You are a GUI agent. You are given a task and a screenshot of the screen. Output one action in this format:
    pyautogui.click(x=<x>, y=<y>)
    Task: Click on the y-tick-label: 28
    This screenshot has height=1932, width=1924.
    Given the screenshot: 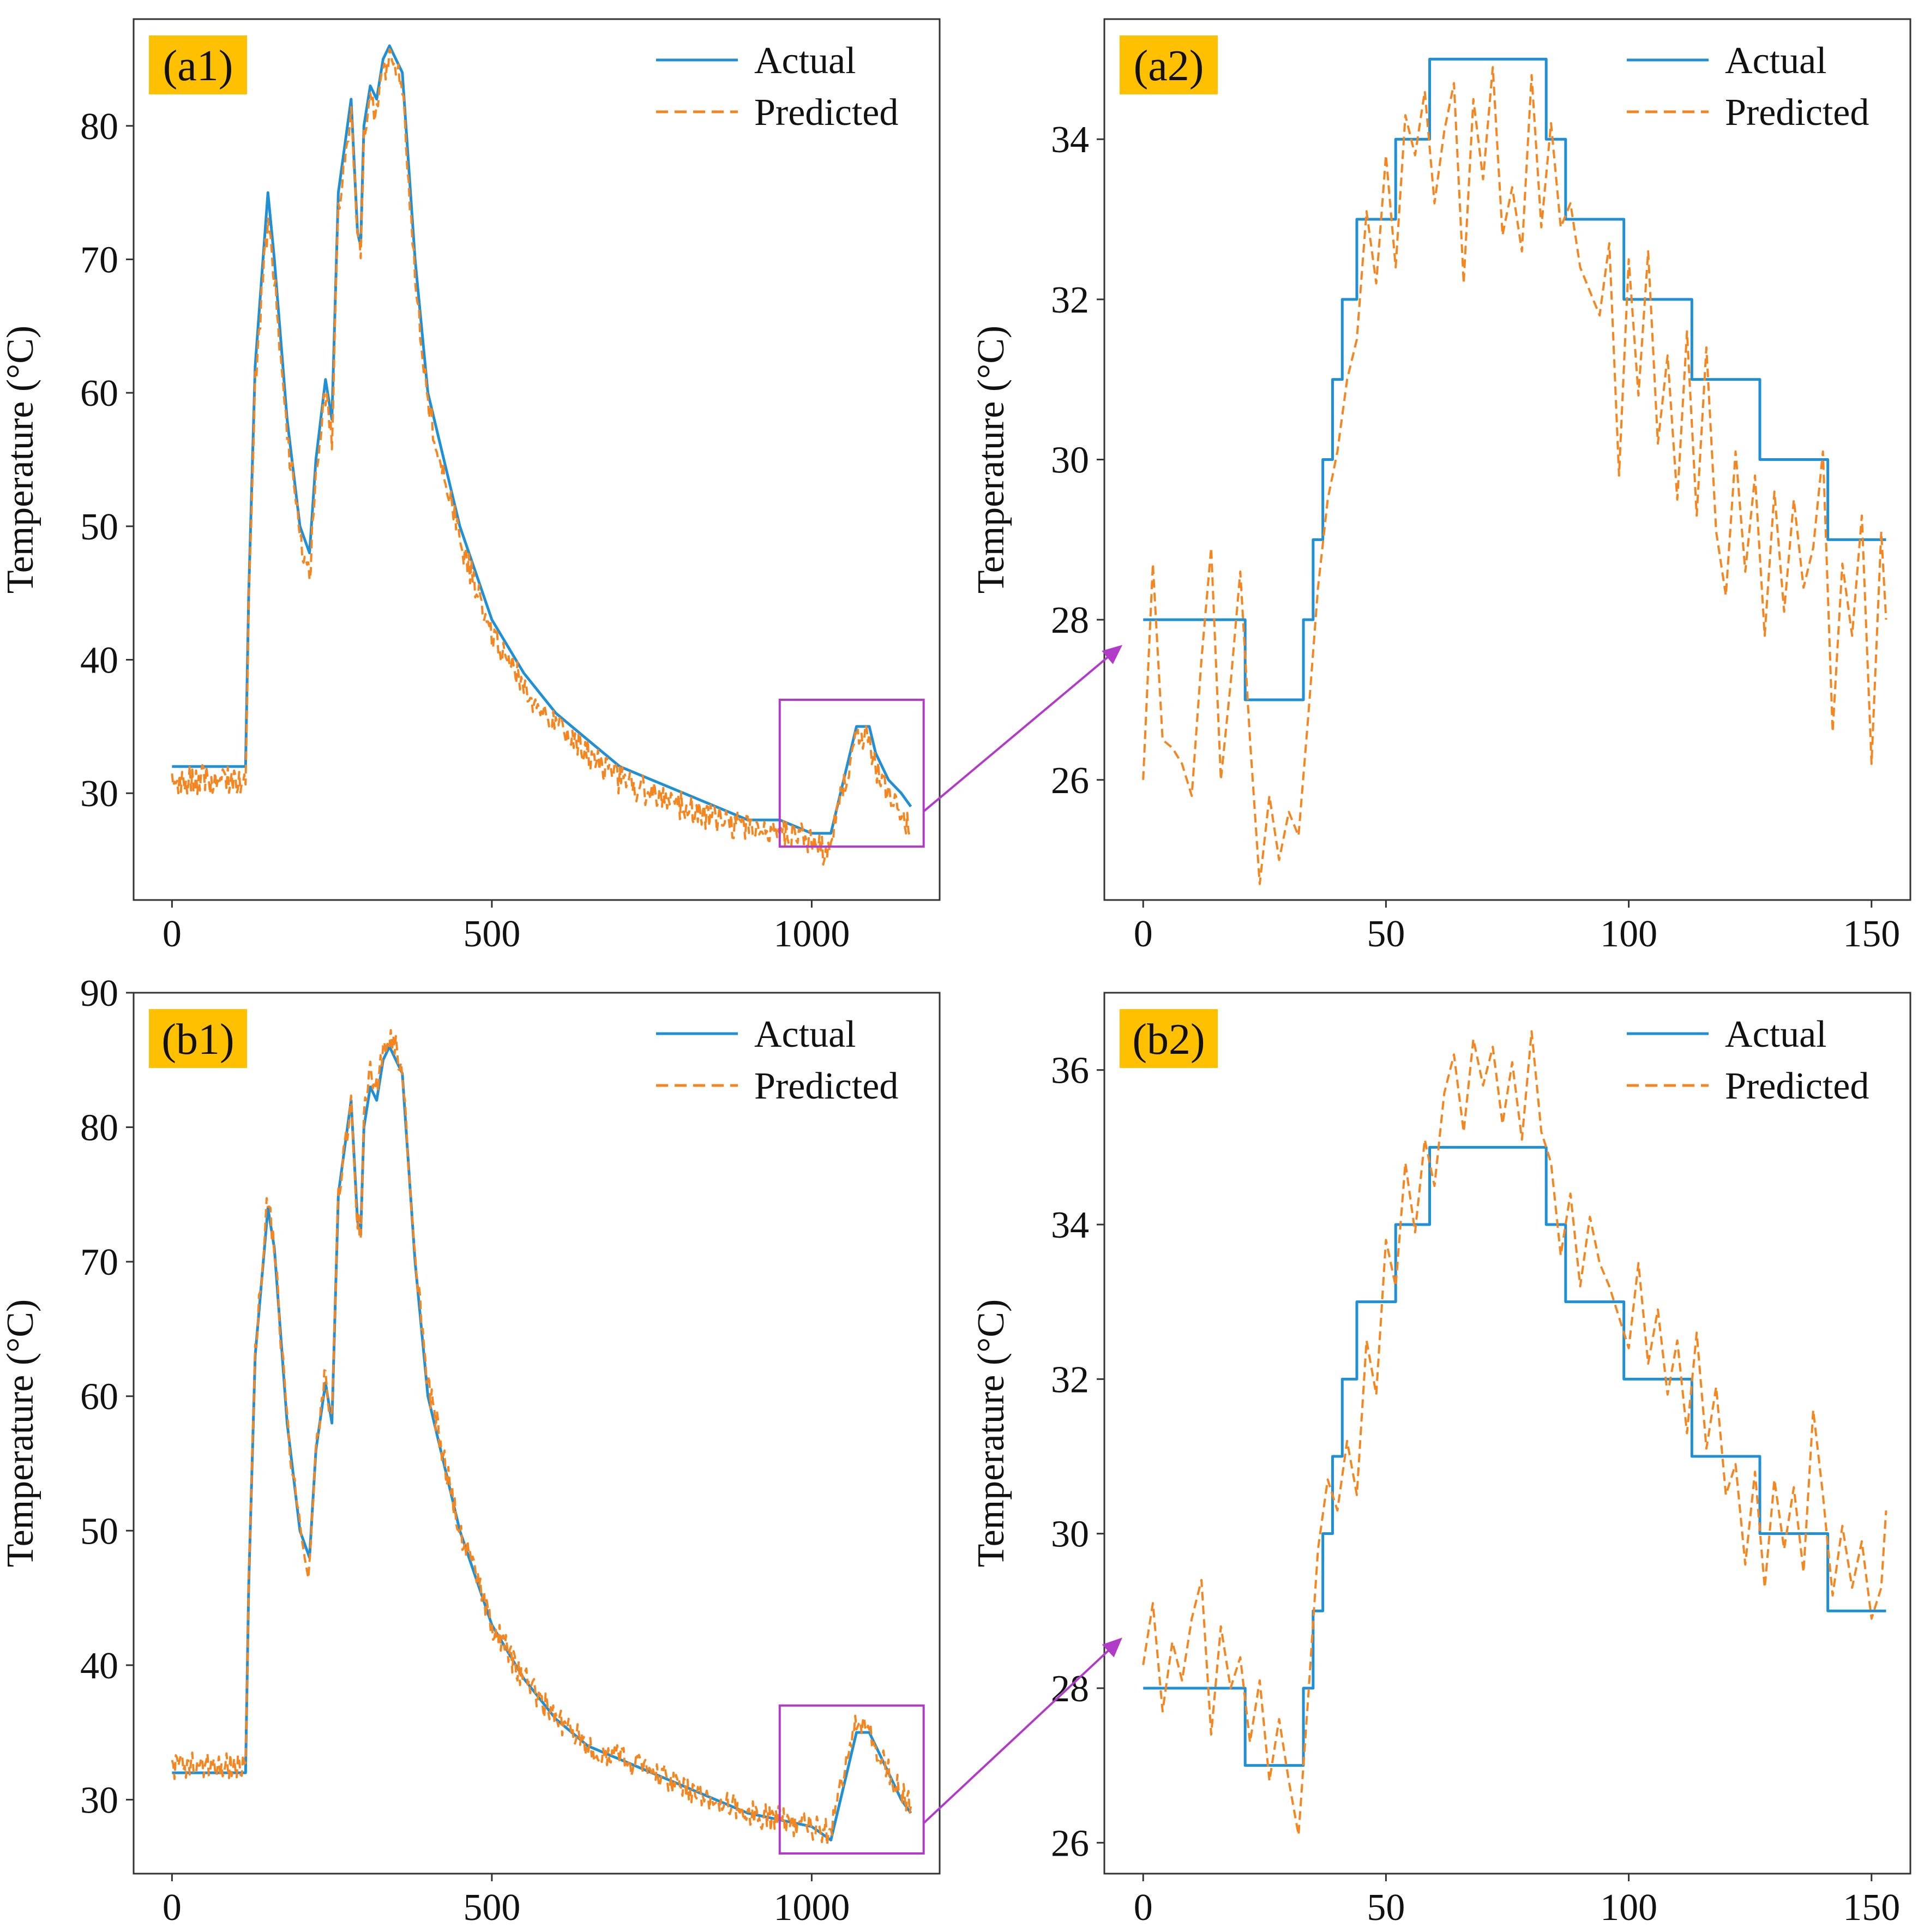 What is the action you would take?
    pyautogui.click(x=1070, y=620)
    